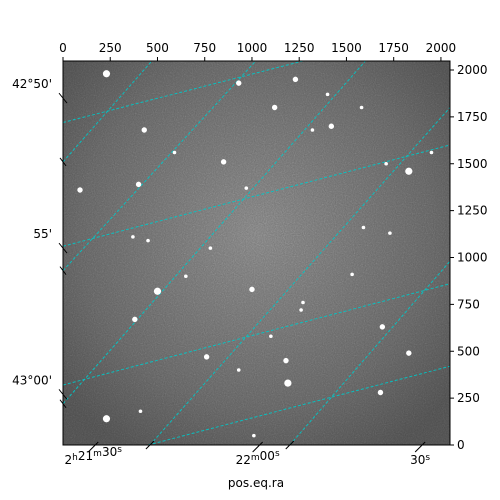 The width and height of the screenshot is (500, 500). Describe the element at coordinates (32, 84) in the screenshot. I see `dec-tick-label: 42°50'` at that location.